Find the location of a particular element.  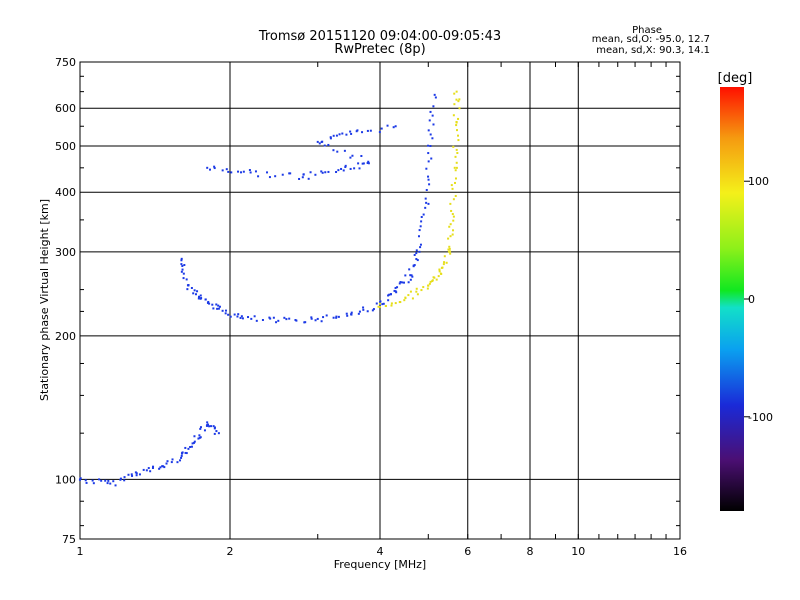

y-tick-label: 200 is located at coordinates (65, 336).